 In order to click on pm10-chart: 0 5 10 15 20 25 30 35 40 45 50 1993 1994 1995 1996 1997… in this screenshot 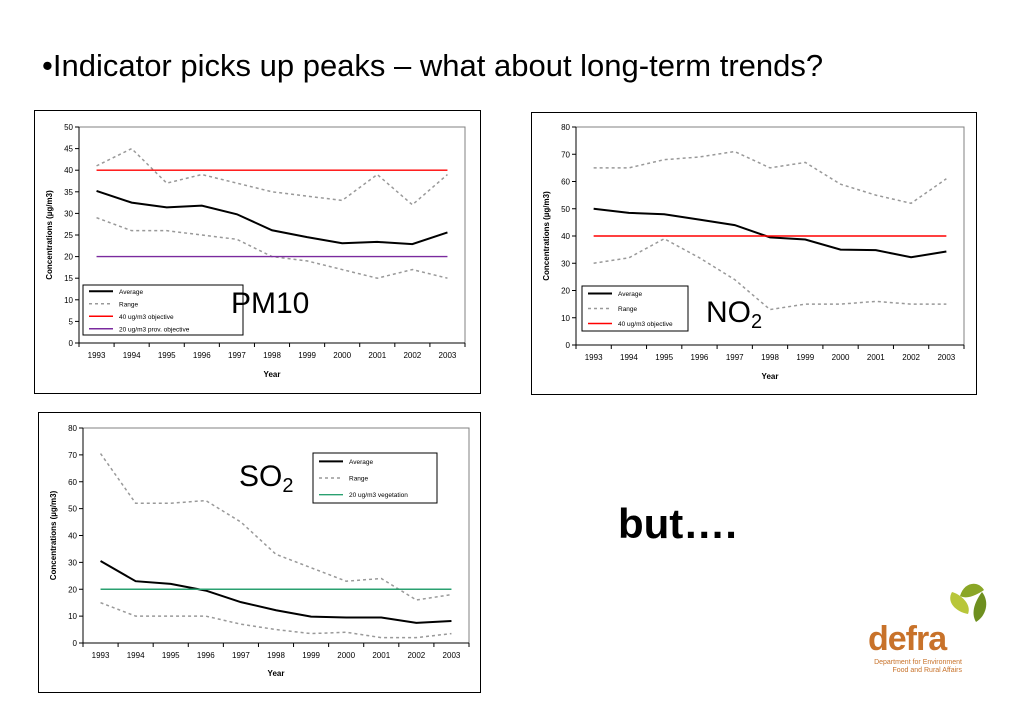, I will do `click(255, 251)`.